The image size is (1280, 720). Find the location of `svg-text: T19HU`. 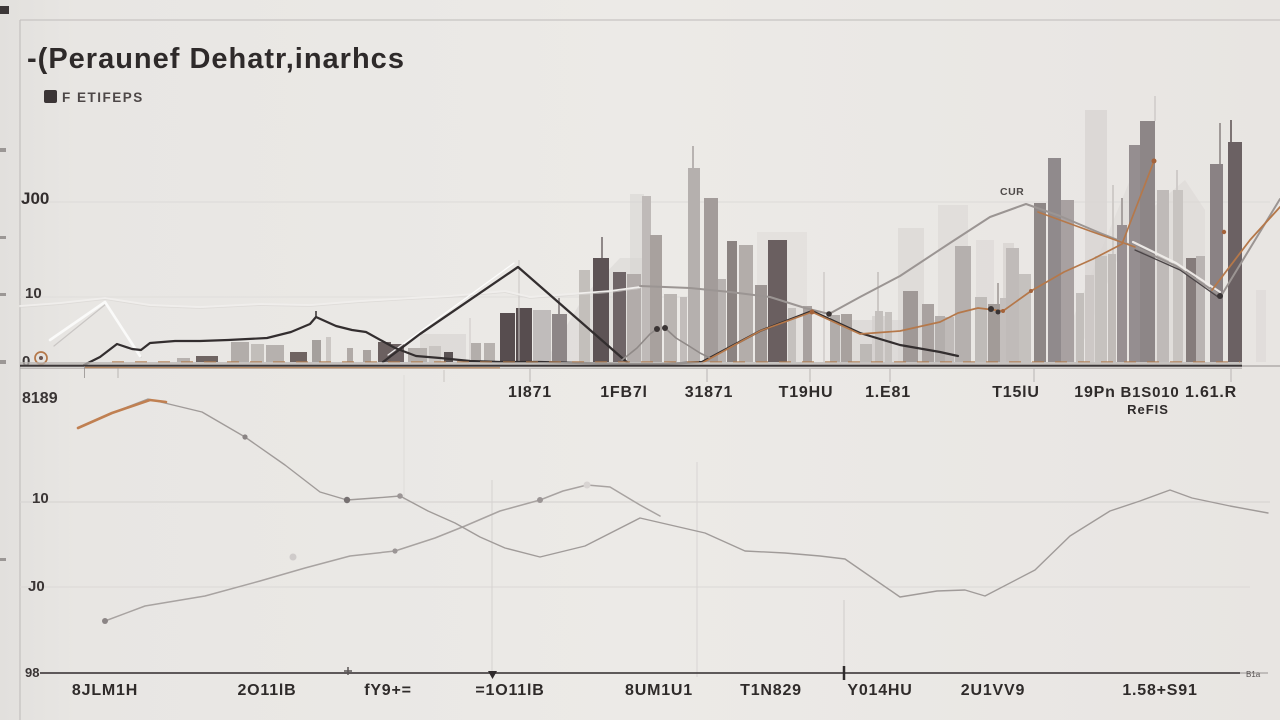

svg-text: T19HU is located at coordinates (806, 392).